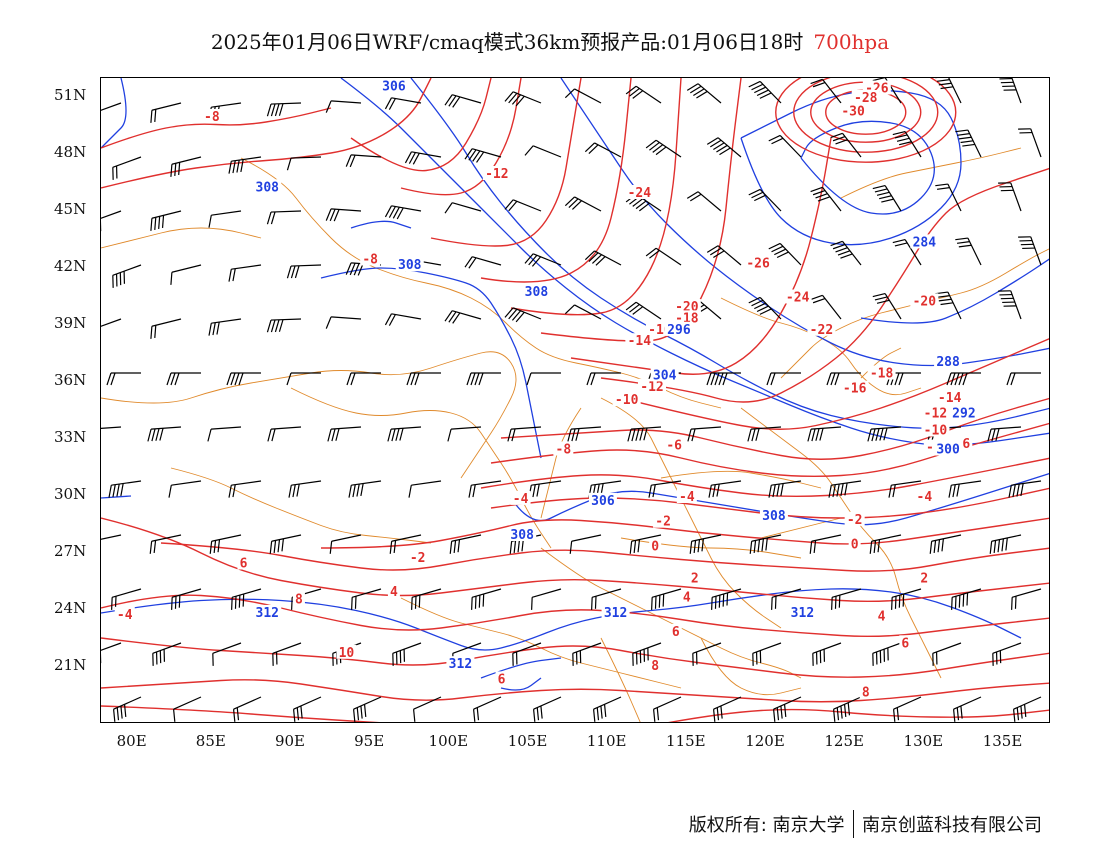 The width and height of the screenshot is (1100, 850). Describe the element at coordinates (496, 174) in the screenshot. I see `temperature-label: -12` at that location.